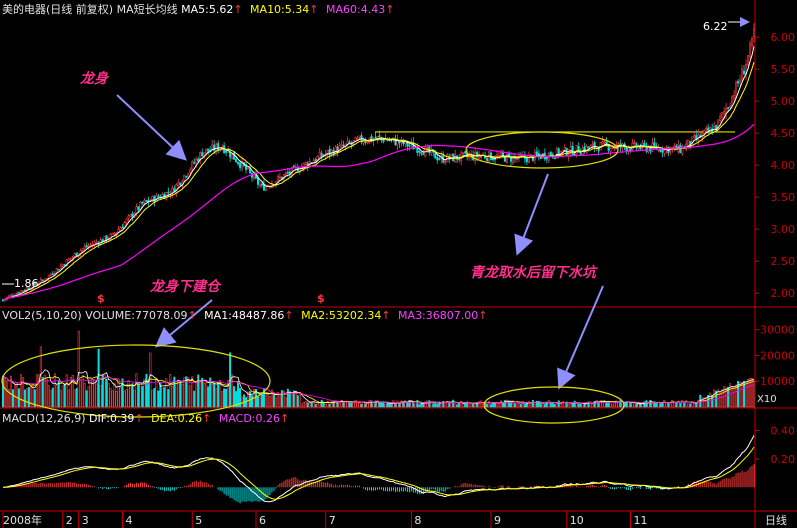  I want to click on price-tick-label-5: 4.50, so click(783, 133).